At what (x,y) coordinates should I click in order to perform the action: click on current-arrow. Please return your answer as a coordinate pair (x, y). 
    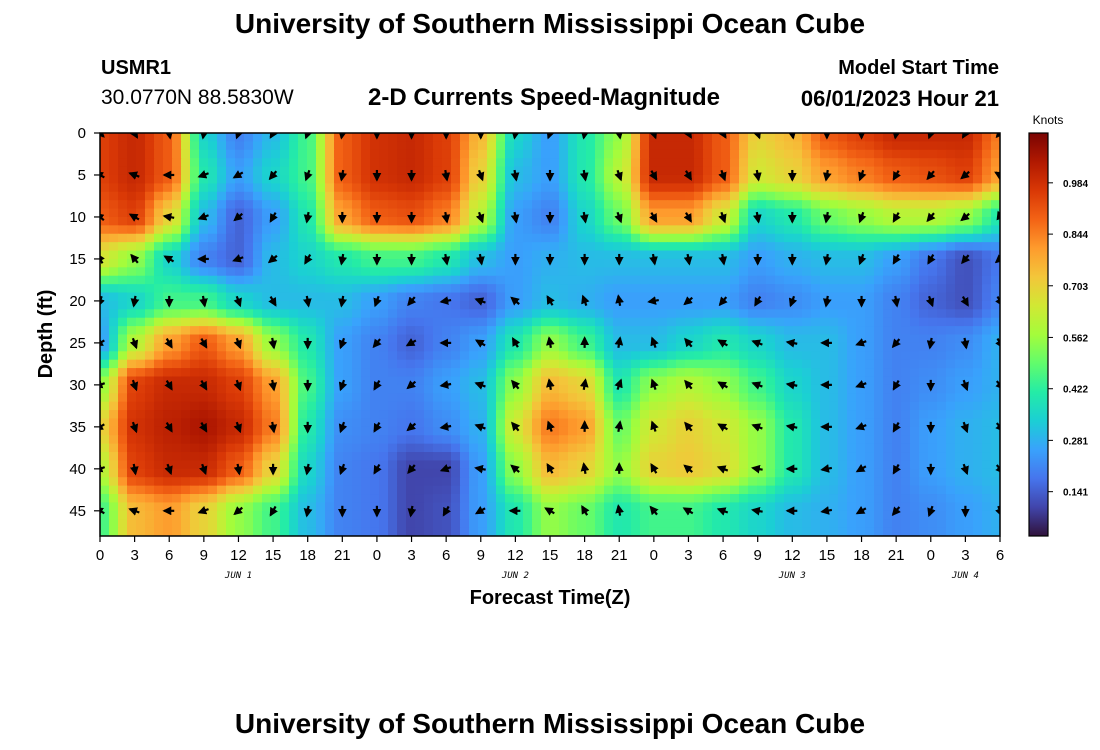
    Looking at the image, I should click on (102, 301).